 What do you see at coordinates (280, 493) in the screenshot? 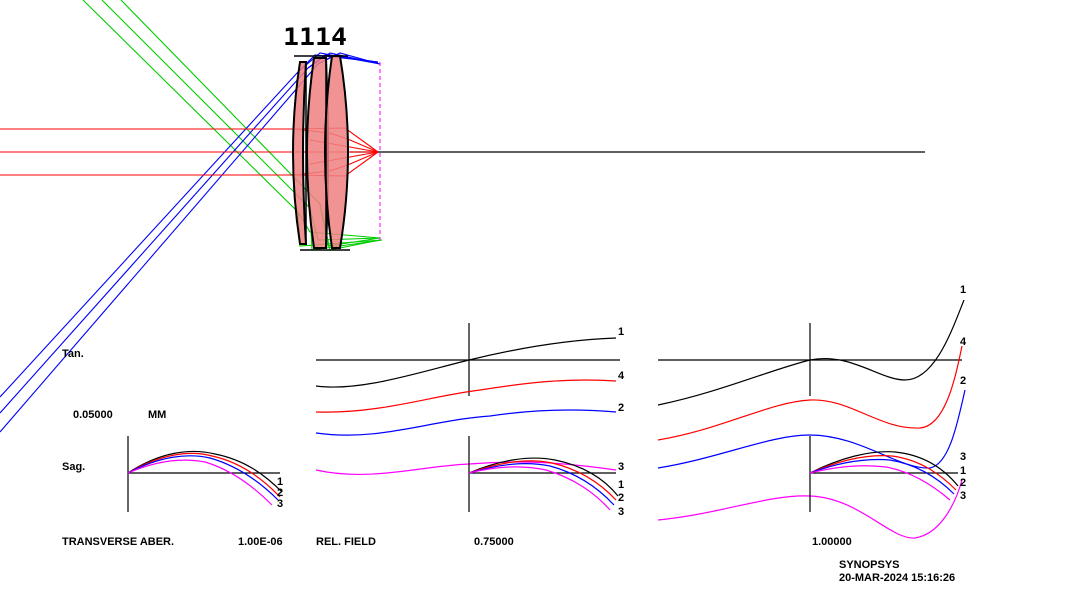
I see `sag-left-curve-label-2: 2` at bounding box center [280, 493].